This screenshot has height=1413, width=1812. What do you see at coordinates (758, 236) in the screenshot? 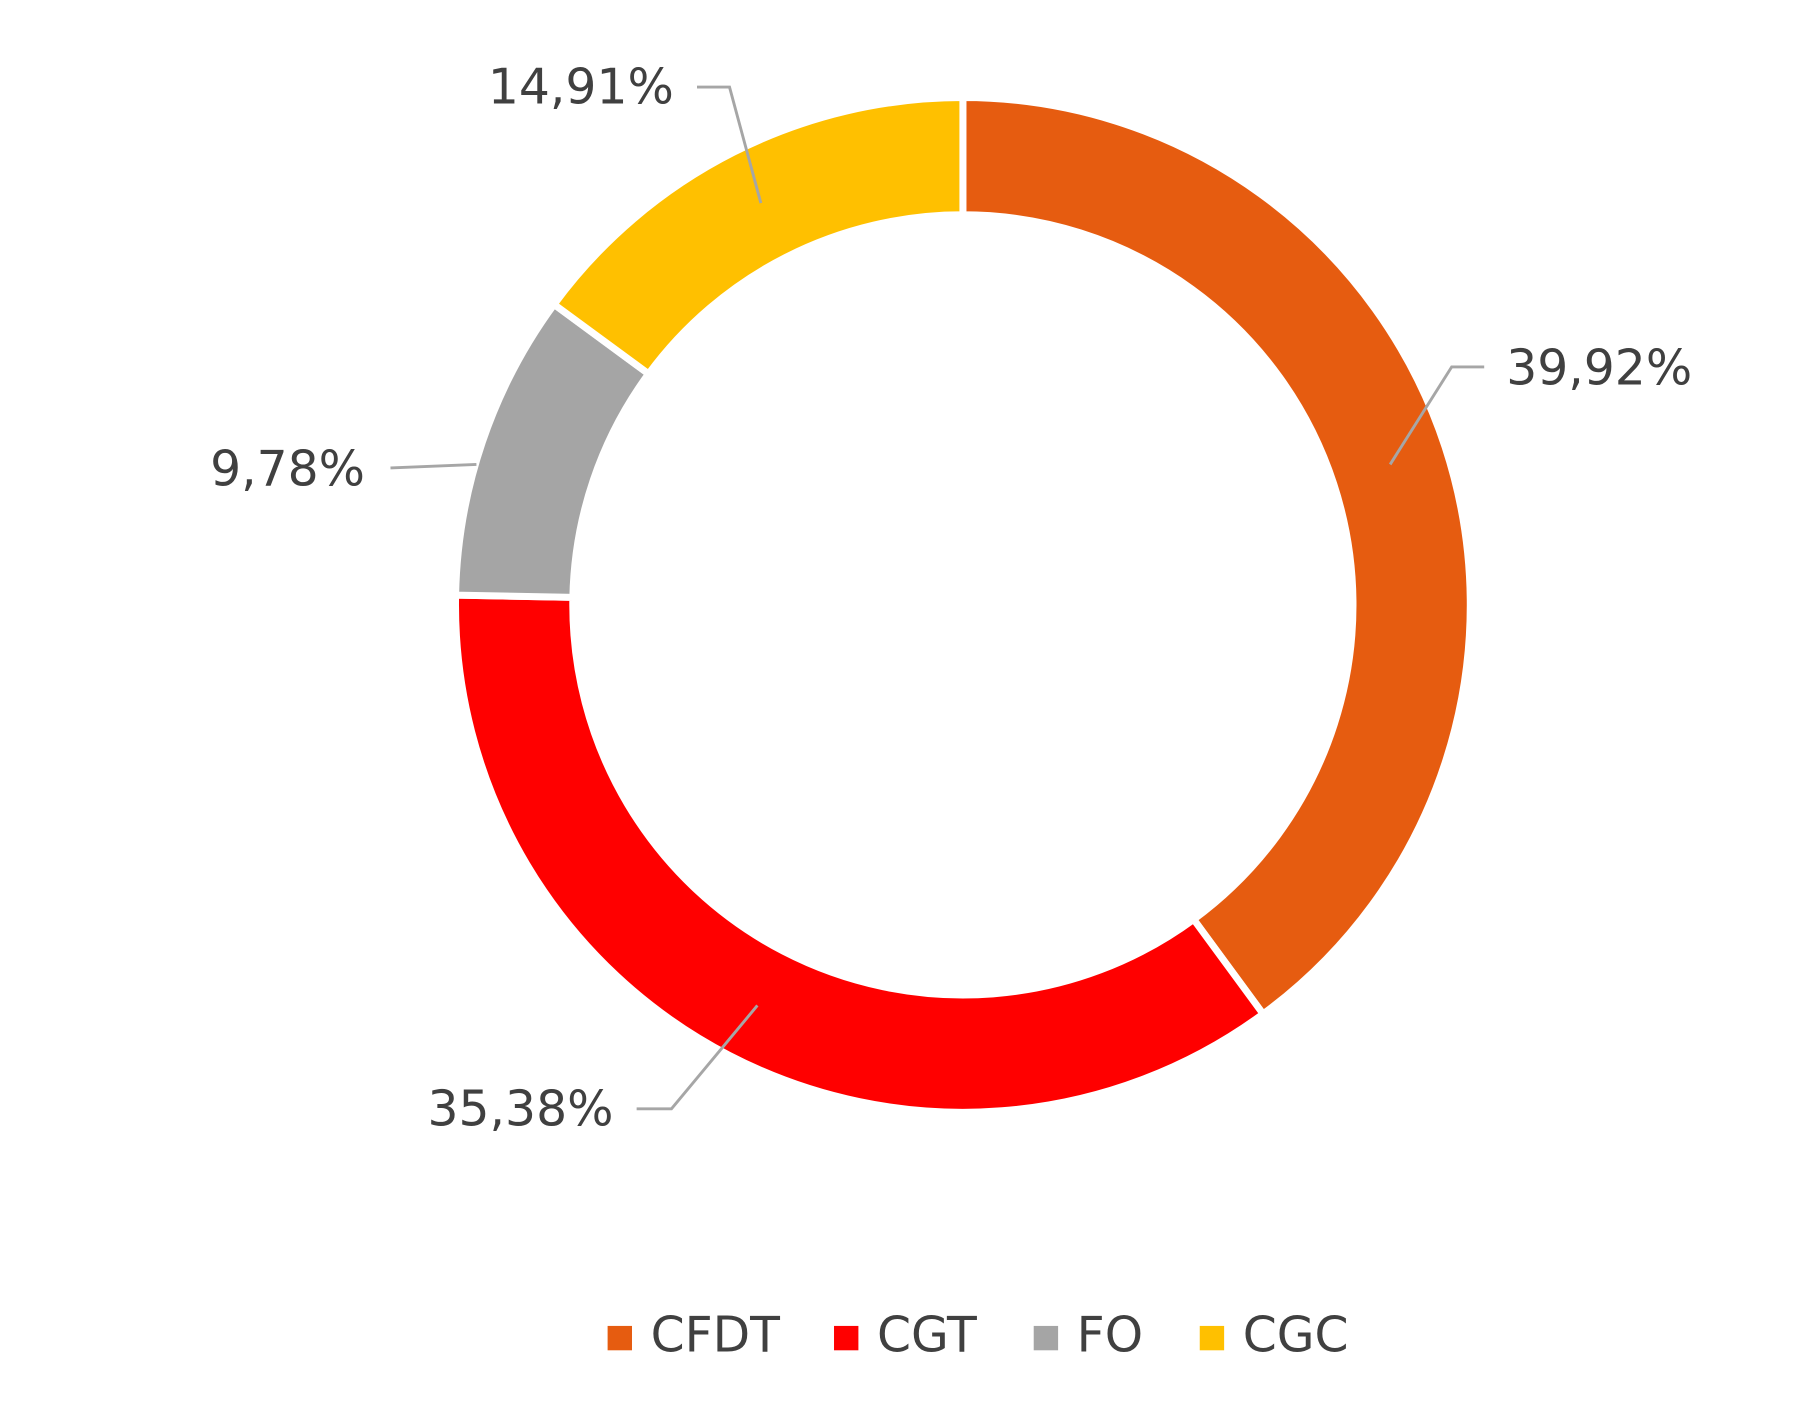
I see `donut-slice` at bounding box center [758, 236].